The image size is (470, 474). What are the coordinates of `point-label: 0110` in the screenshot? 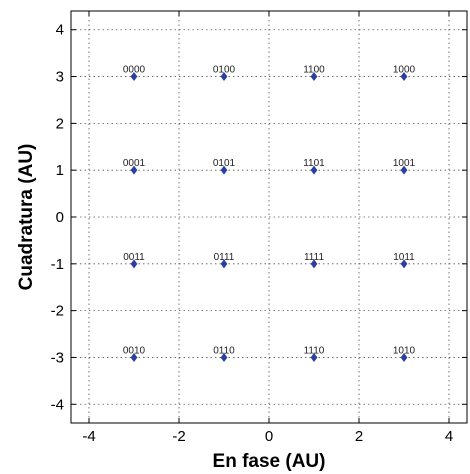 It's located at (224, 350).